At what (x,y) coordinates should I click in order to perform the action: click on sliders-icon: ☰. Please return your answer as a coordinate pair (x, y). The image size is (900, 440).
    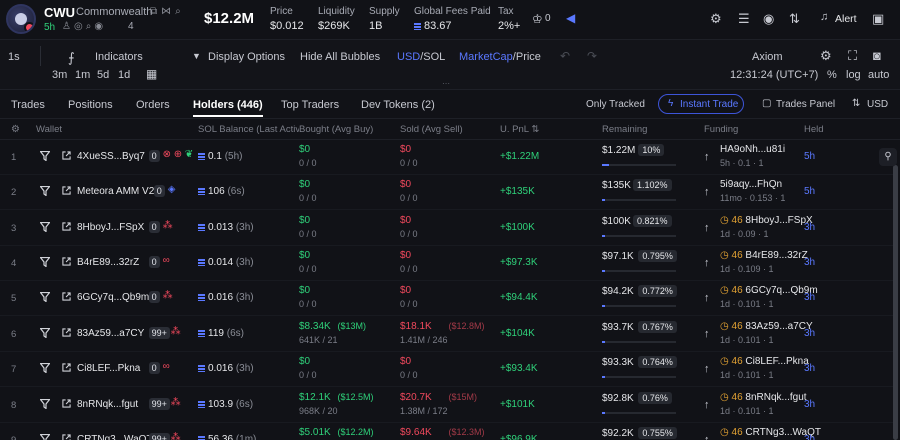
    Looking at the image, I should click on (744, 18).